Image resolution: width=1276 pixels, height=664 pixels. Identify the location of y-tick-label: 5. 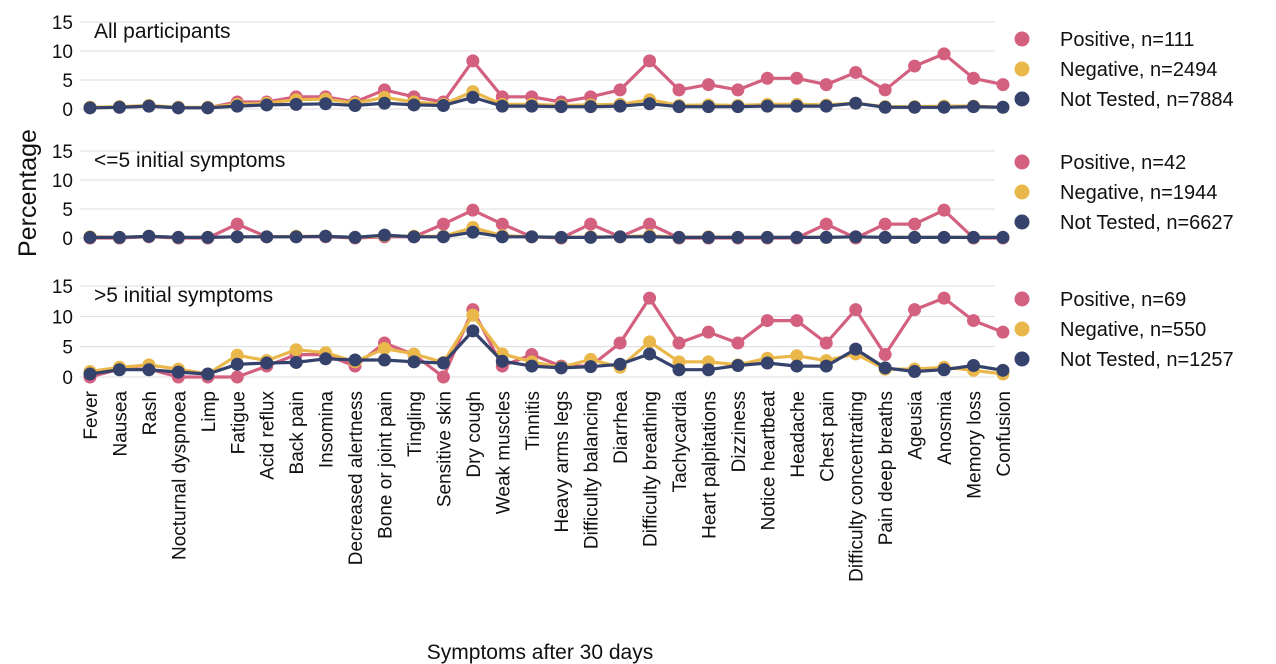
(67, 348).